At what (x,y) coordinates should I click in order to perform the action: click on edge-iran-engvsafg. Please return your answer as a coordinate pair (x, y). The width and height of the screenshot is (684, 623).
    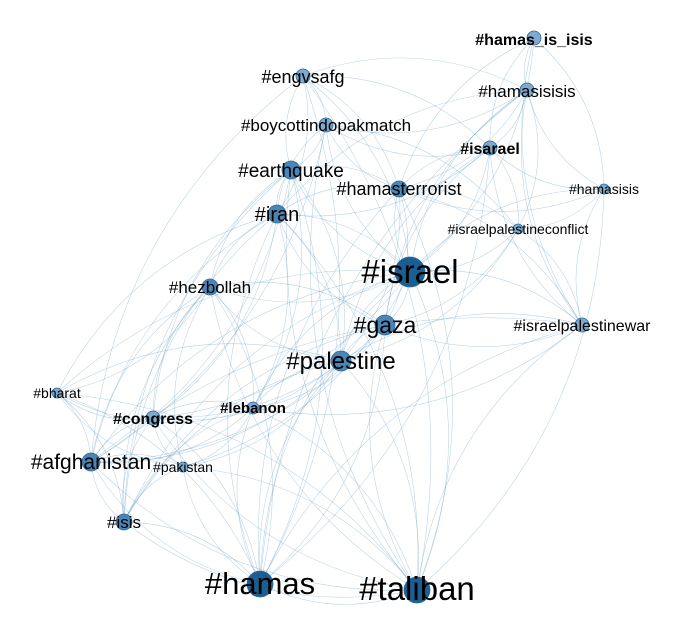
    Looking at the image, I should click on (292, 145).